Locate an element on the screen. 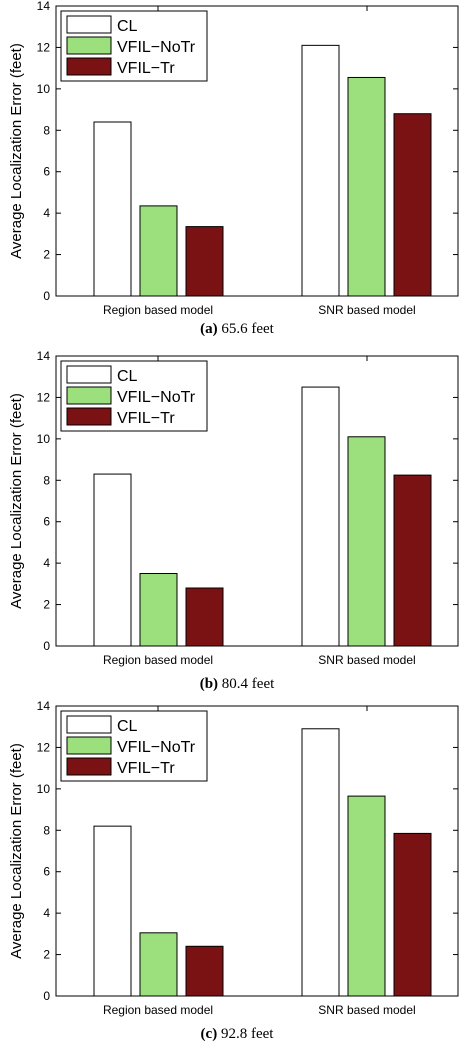 The height and width of the screenshot is (1052, 474). caption-text: 80.4 feet is located at coordinates (248, 684).